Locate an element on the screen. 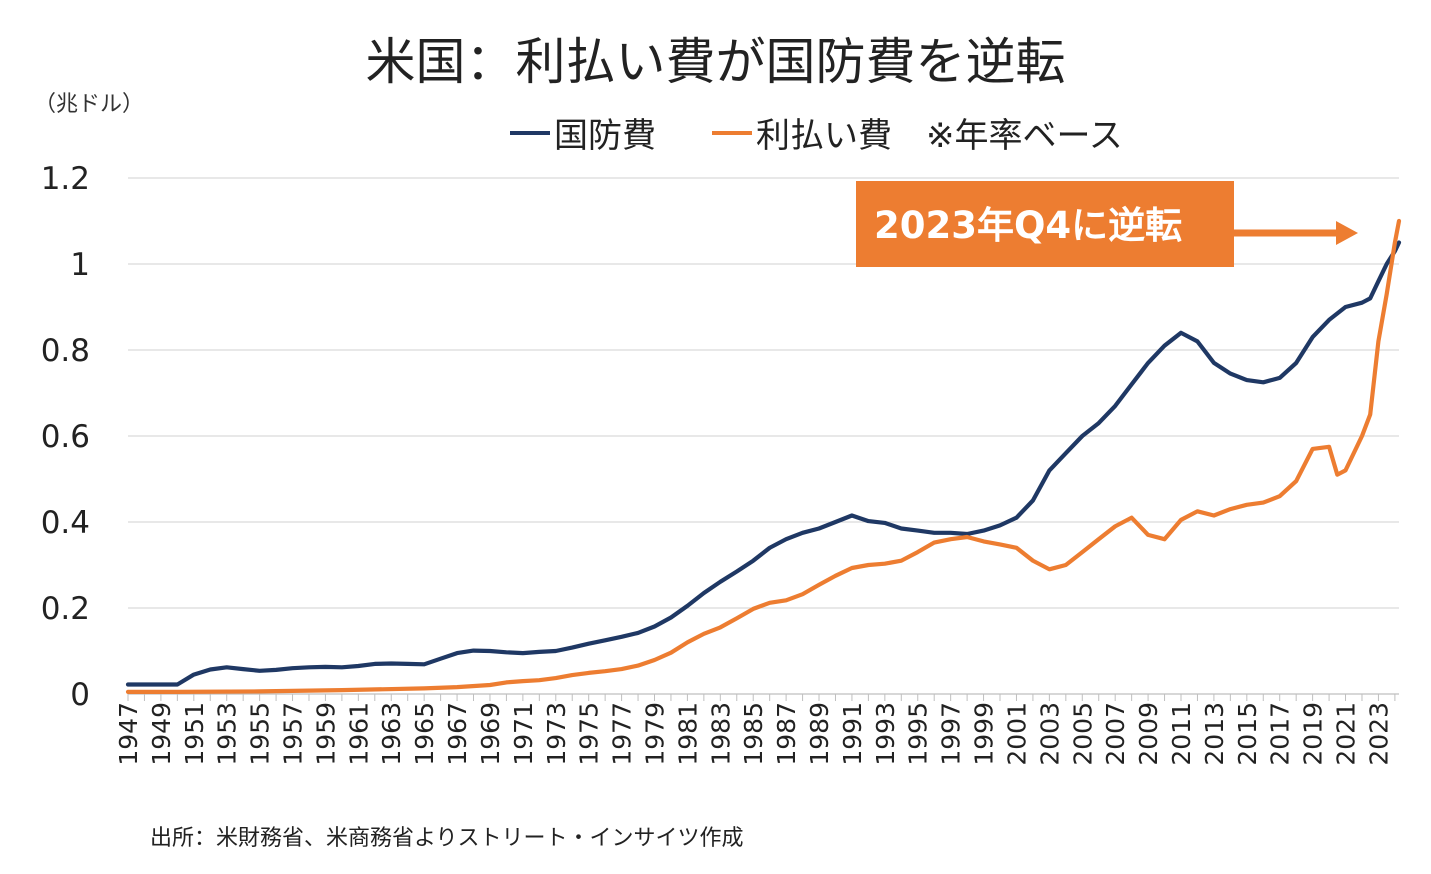  x-tick-label: 1977 is located at coordinates (622, 734).